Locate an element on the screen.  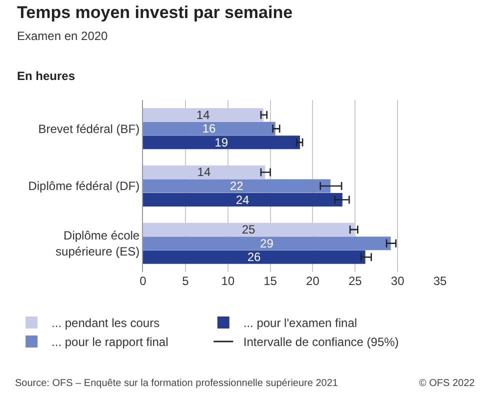
x-tick-label: 35 is located at coordinates (440, 281).